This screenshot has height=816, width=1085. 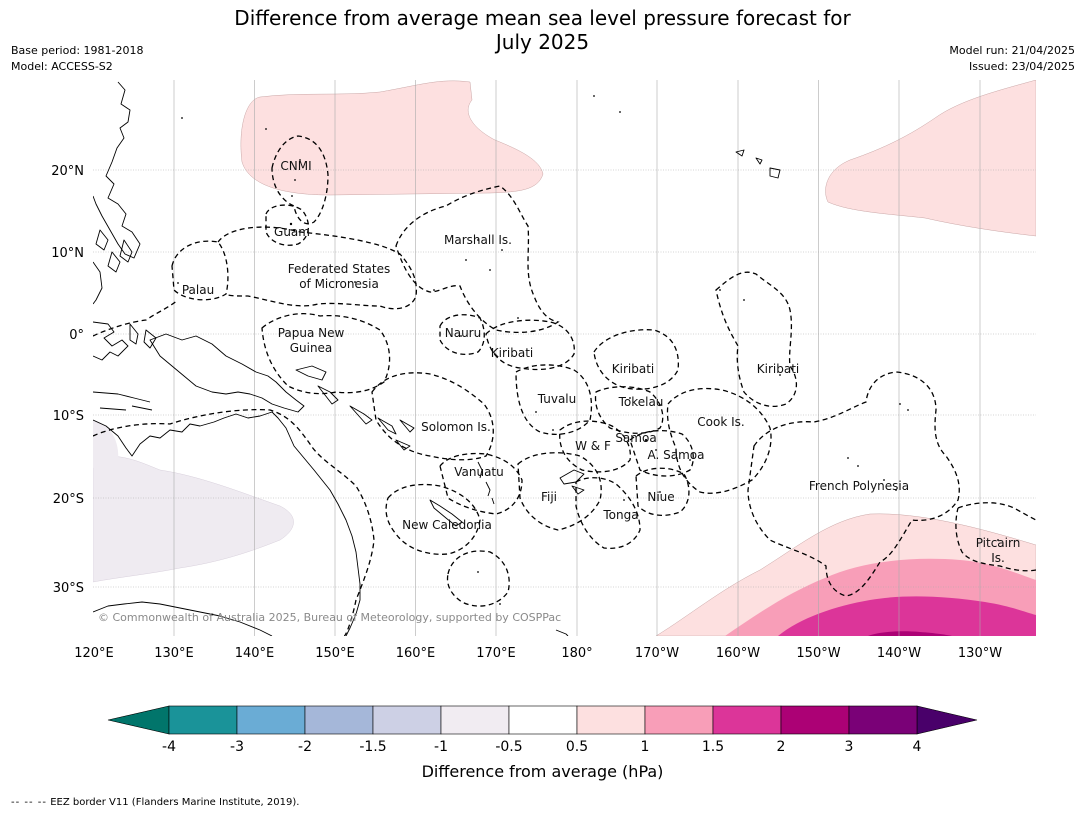 I want to click on eez-australia, so click(x=234, y=522).